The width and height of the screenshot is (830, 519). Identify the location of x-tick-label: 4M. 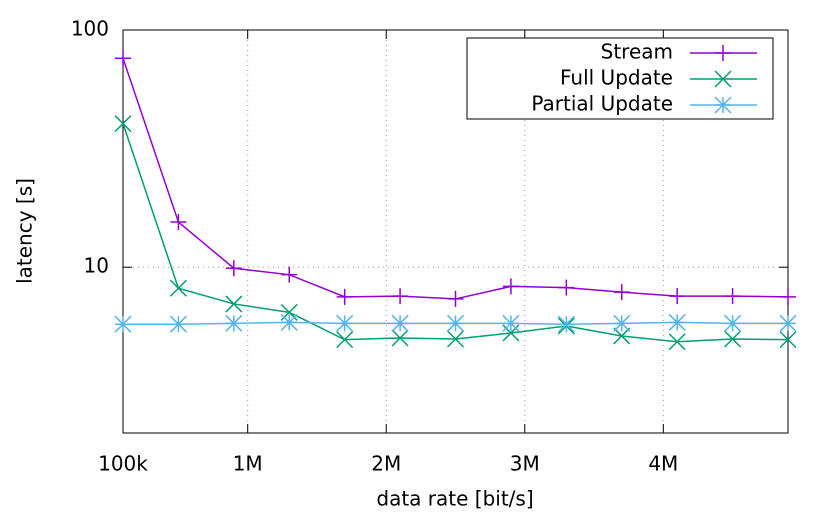
(663, 464).